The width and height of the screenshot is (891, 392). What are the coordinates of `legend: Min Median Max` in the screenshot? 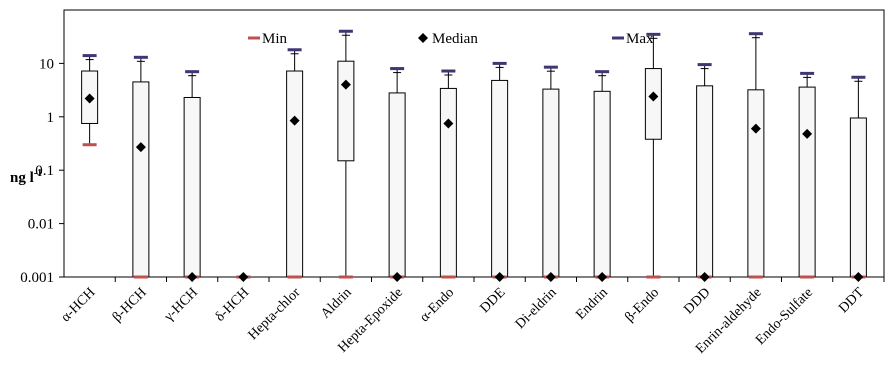 It's located at (451, 39).